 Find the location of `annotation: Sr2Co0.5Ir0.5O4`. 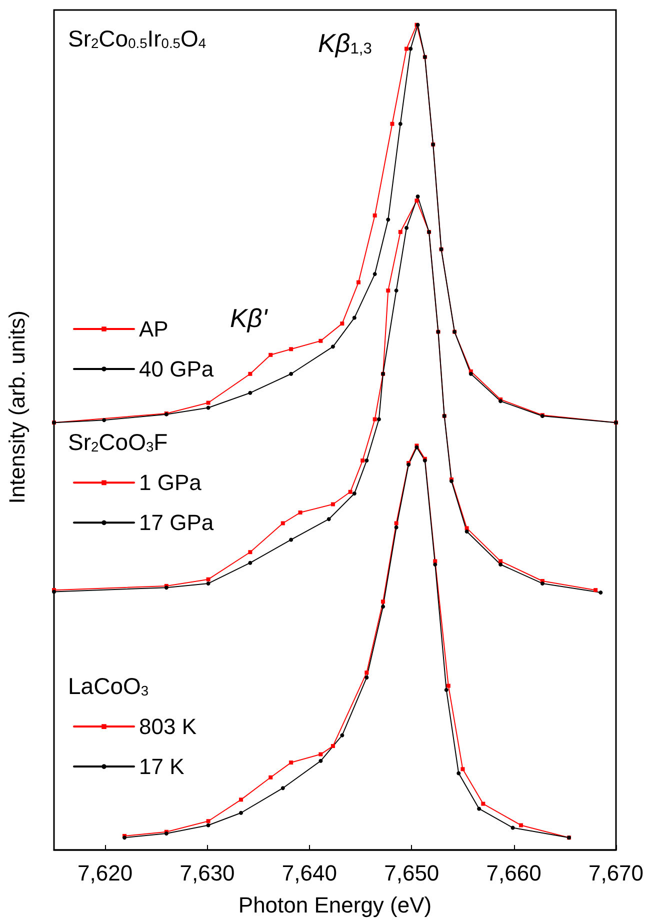

annotation: Sr2Co0.5Ir0.5O4 is located at coordinates (137, 38).